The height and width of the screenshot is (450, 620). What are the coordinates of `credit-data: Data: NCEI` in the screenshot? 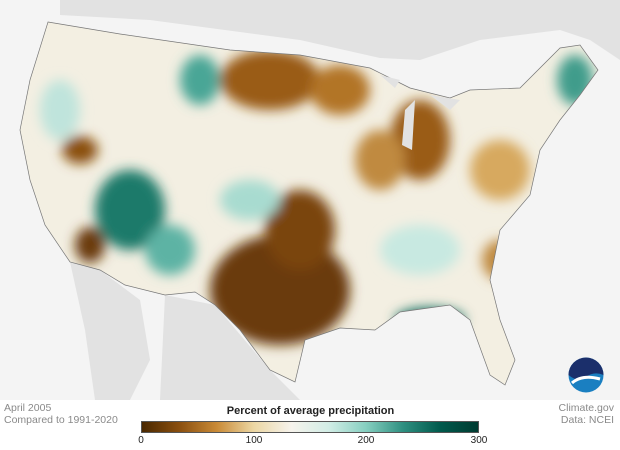 It's located at (587, 420).